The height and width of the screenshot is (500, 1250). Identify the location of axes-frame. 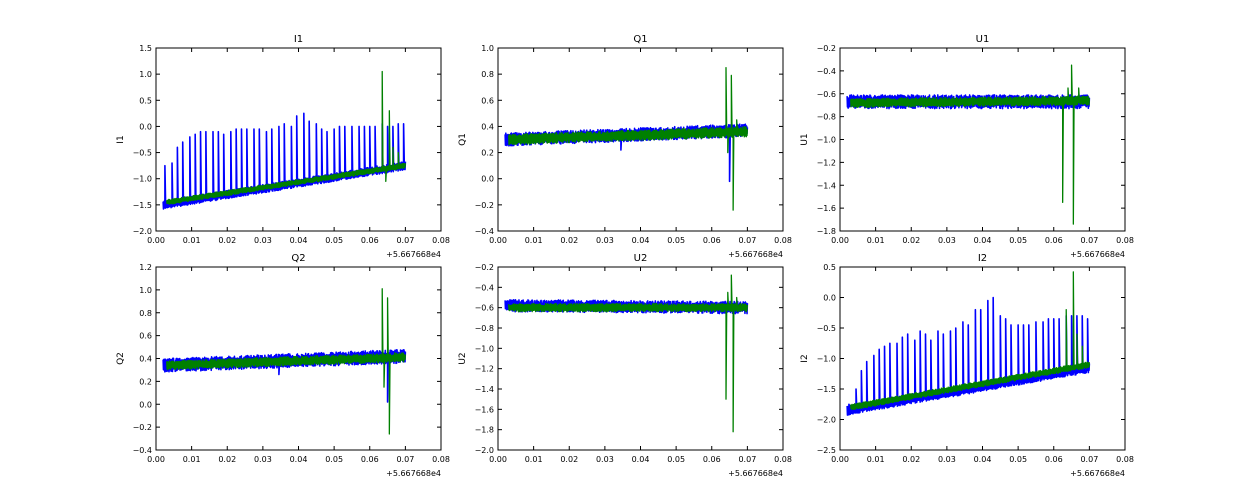
(640, 358).